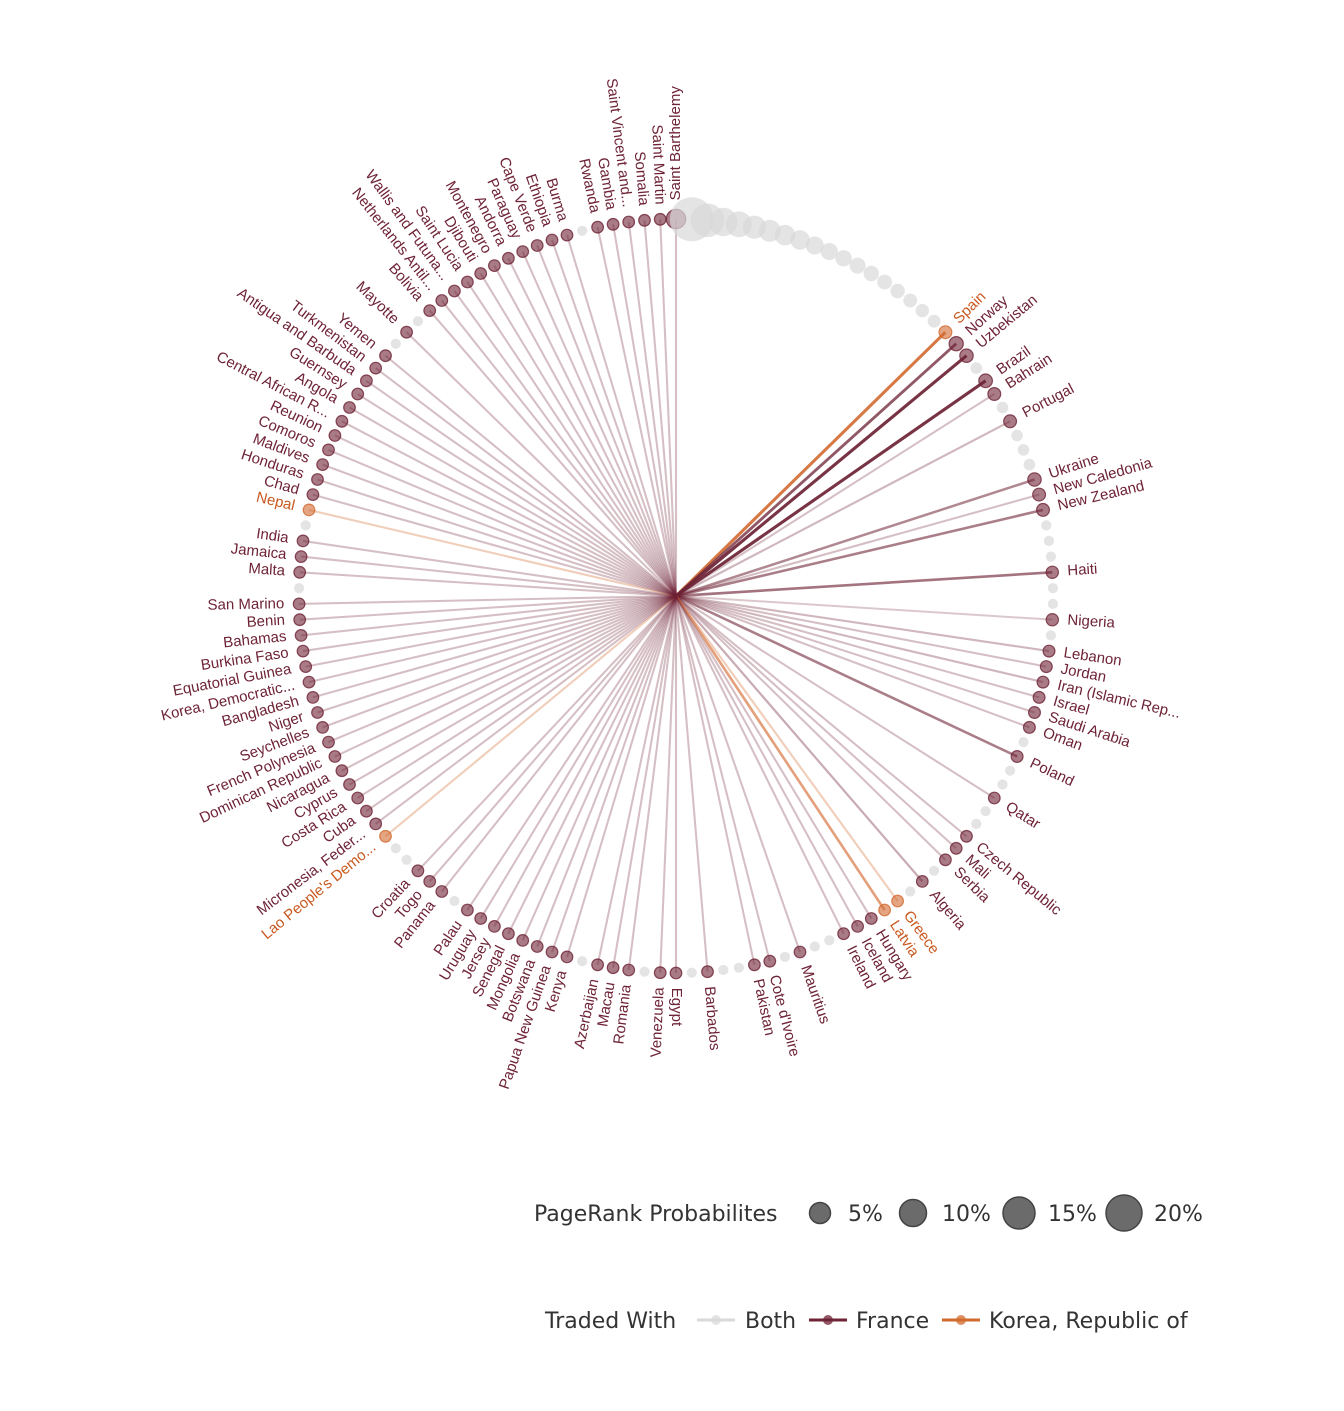 The height and width of the screenshot is (1411, 1344). Describe the element at coordinates (1034, 479) in the screenshot. I see `node-ukraine` at that location.